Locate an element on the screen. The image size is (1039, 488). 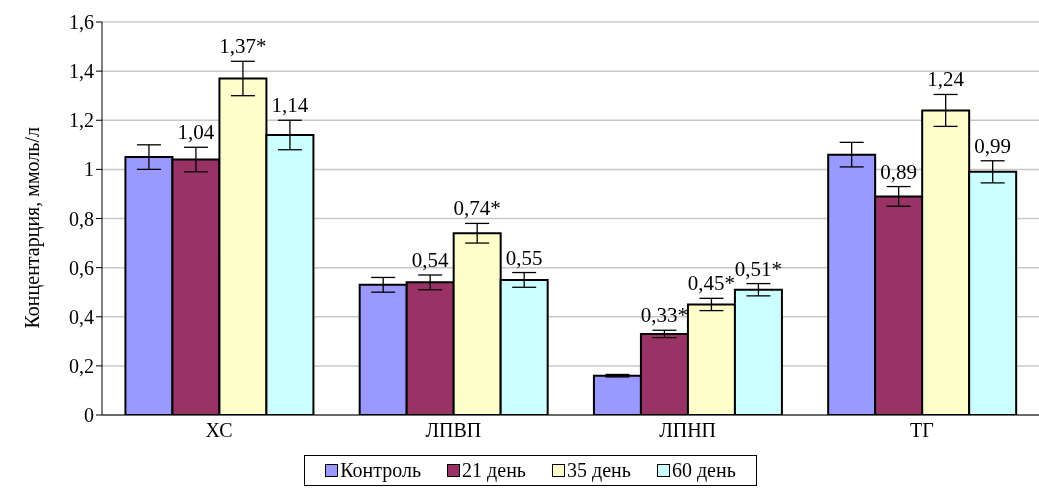
y-tick-label: 0,8 is located at coordinates (81, 218).